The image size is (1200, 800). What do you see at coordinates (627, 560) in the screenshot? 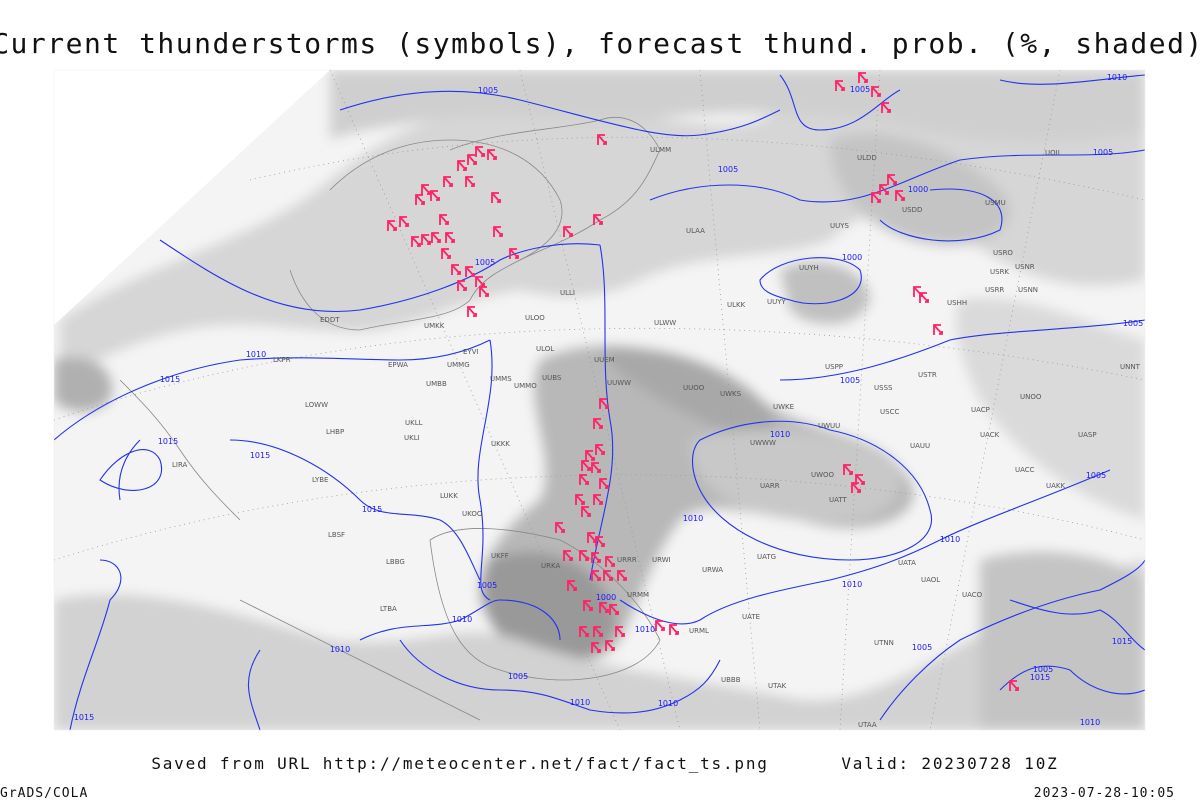
I see `station-code: URRR` at bounding box center [627, 560].